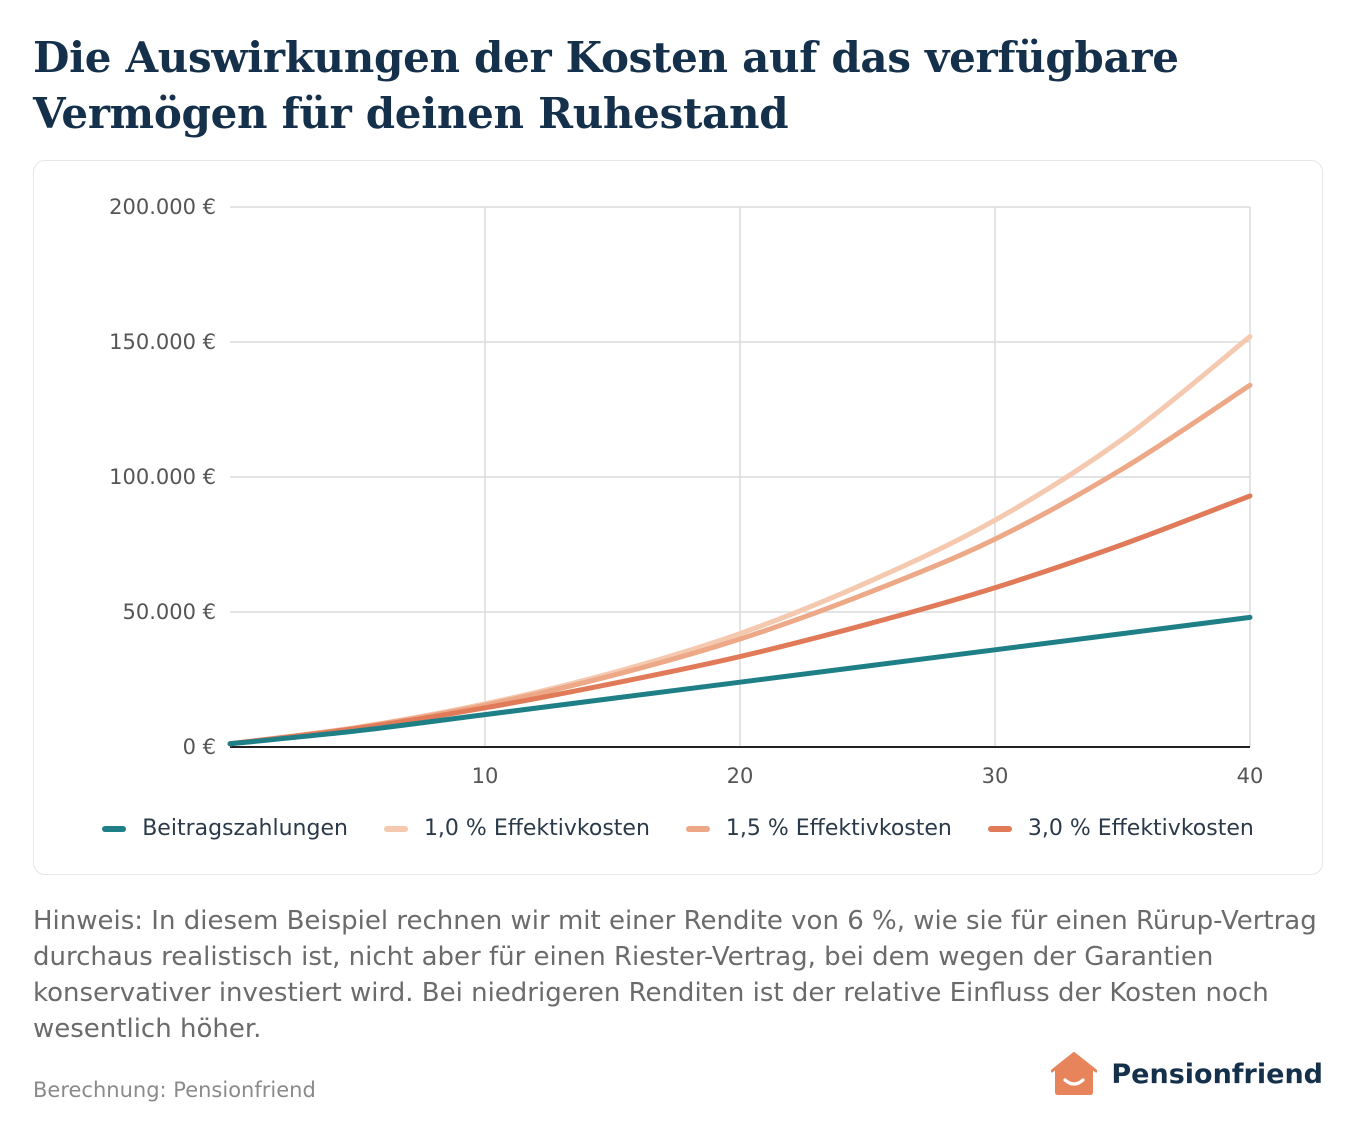 This screenshot has height=1136, width=1356. I want to click on legend-item: 1,5 % Effektivkosten, so click(818, 828).